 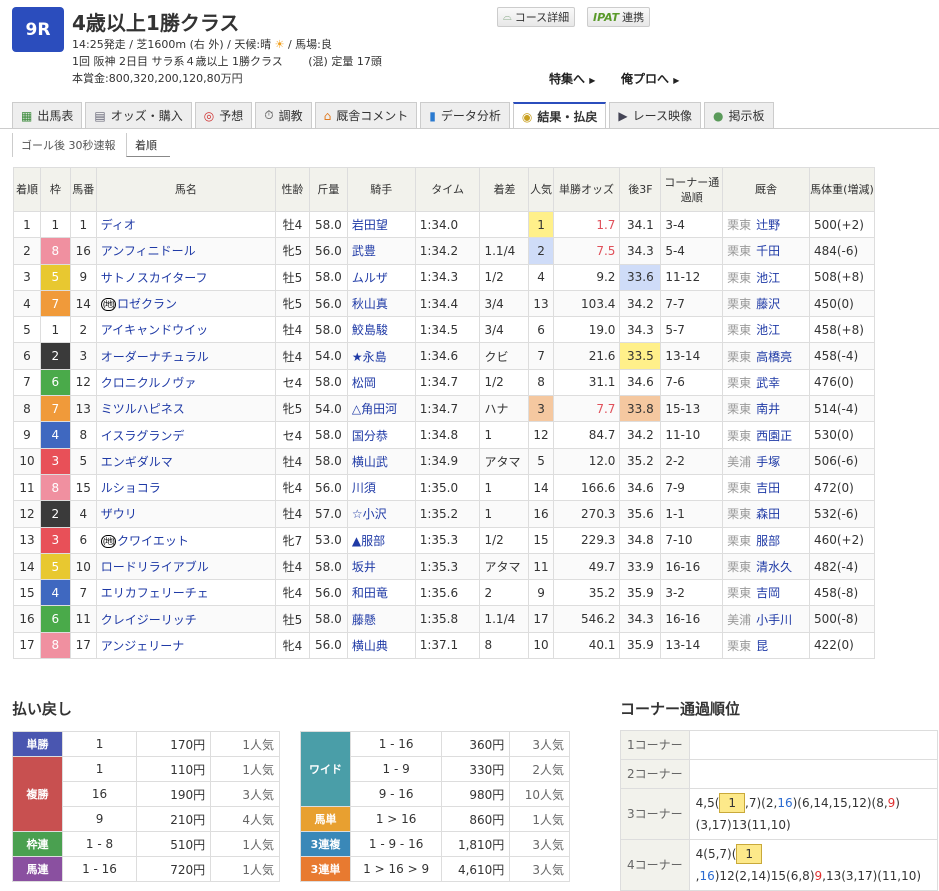 What do you see at coordinates (325, 869) in the screenshot?
I see `bet-type-3: 3連単` at bounding box center [325, 869].